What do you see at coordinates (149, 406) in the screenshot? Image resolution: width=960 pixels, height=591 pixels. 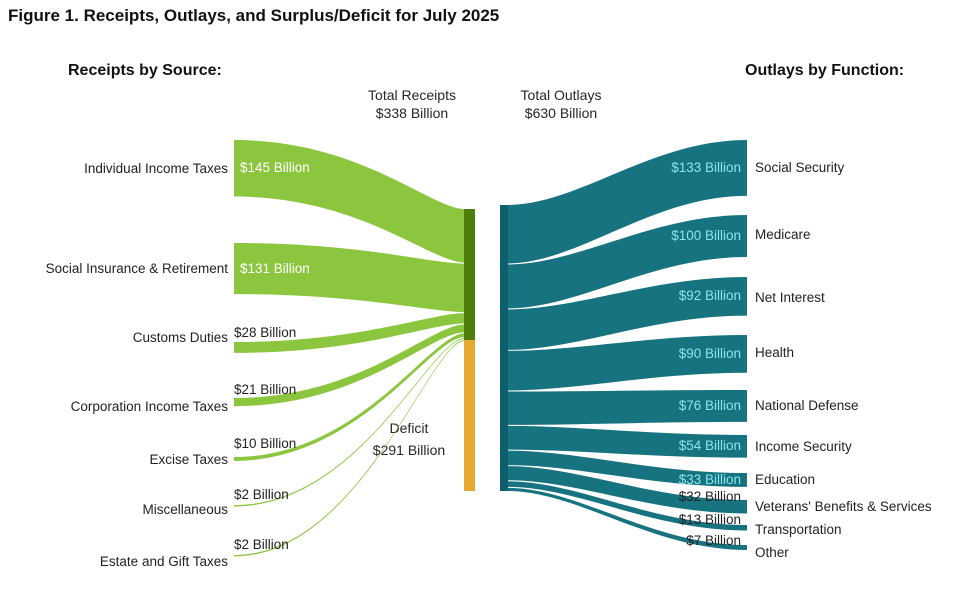 I see `receipt-label-corporation-income-taxes: Corporation Income Taxes` at bounding box center [149, 406].